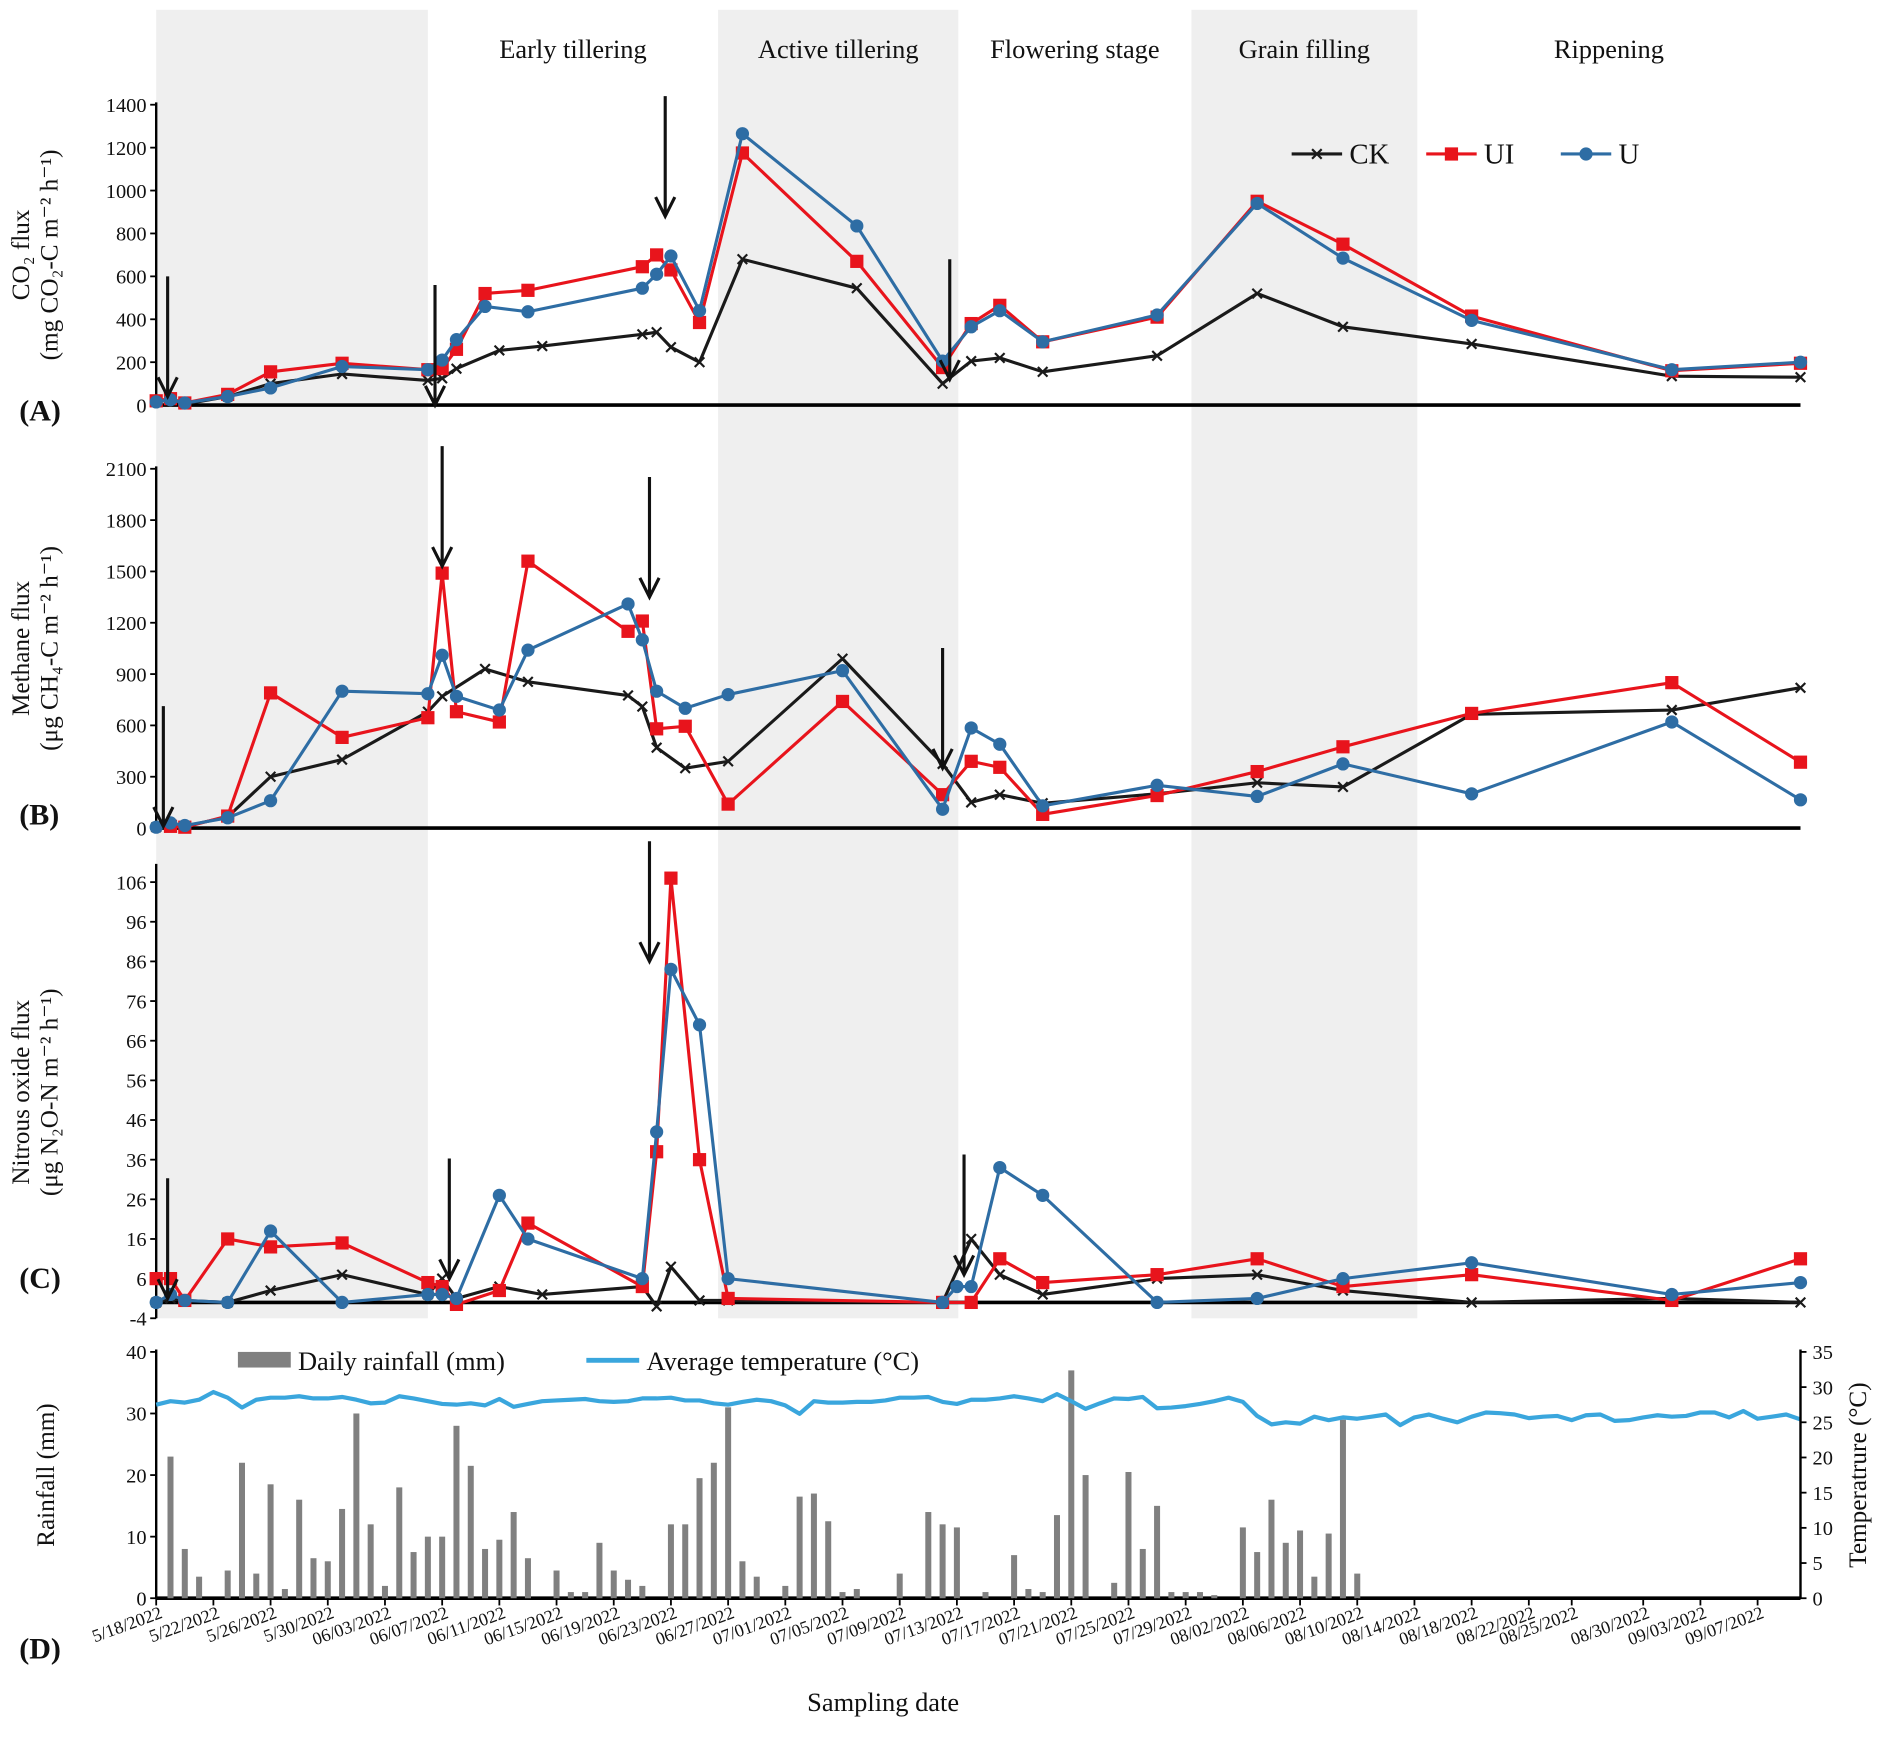 The height and width of the screenshot is (1739, 1884). What do you see at coordinates (1823, 1423) in the screenshot?
I see `y2-tick-label: 25` at bounding box center [1823, 1423].